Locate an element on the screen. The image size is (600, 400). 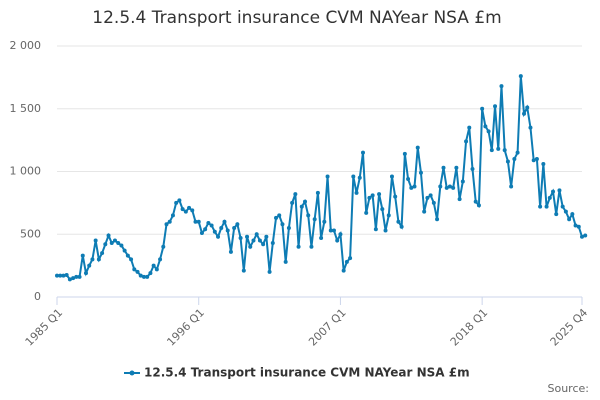
x-tick-label: 2007 Q1 is located at coordinates (327, 327).